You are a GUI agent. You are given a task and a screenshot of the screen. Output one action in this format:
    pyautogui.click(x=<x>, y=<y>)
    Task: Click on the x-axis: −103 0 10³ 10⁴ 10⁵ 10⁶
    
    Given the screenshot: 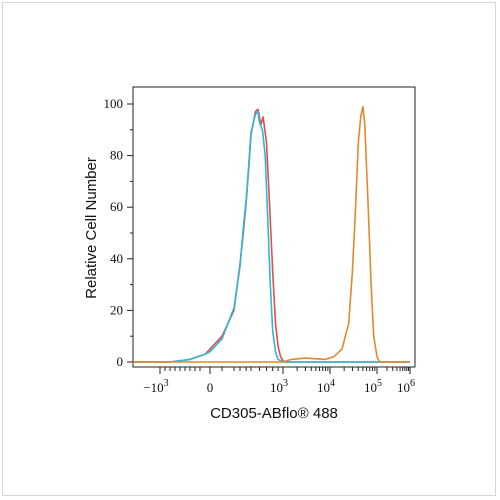 What is the action you would take?
    pyautogui.click(x=279, y=381)
    